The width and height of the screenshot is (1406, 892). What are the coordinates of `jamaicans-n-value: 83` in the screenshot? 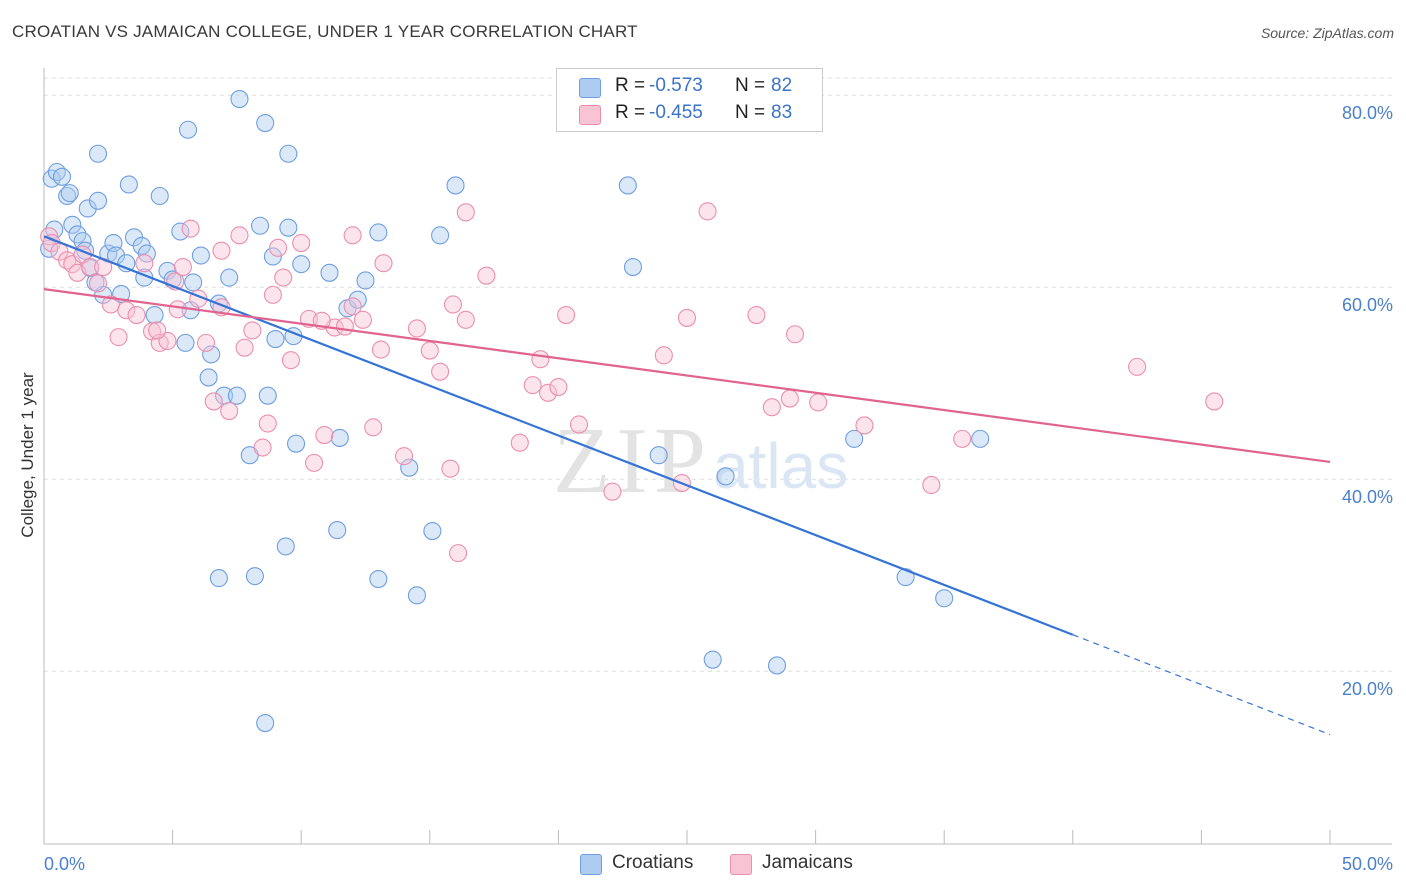 It's located at (782, 112).